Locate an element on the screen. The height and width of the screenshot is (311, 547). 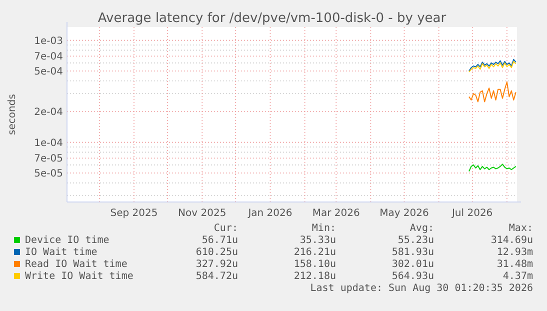
legend-label: Read IO Wait time is located at coordinates (76, 264).